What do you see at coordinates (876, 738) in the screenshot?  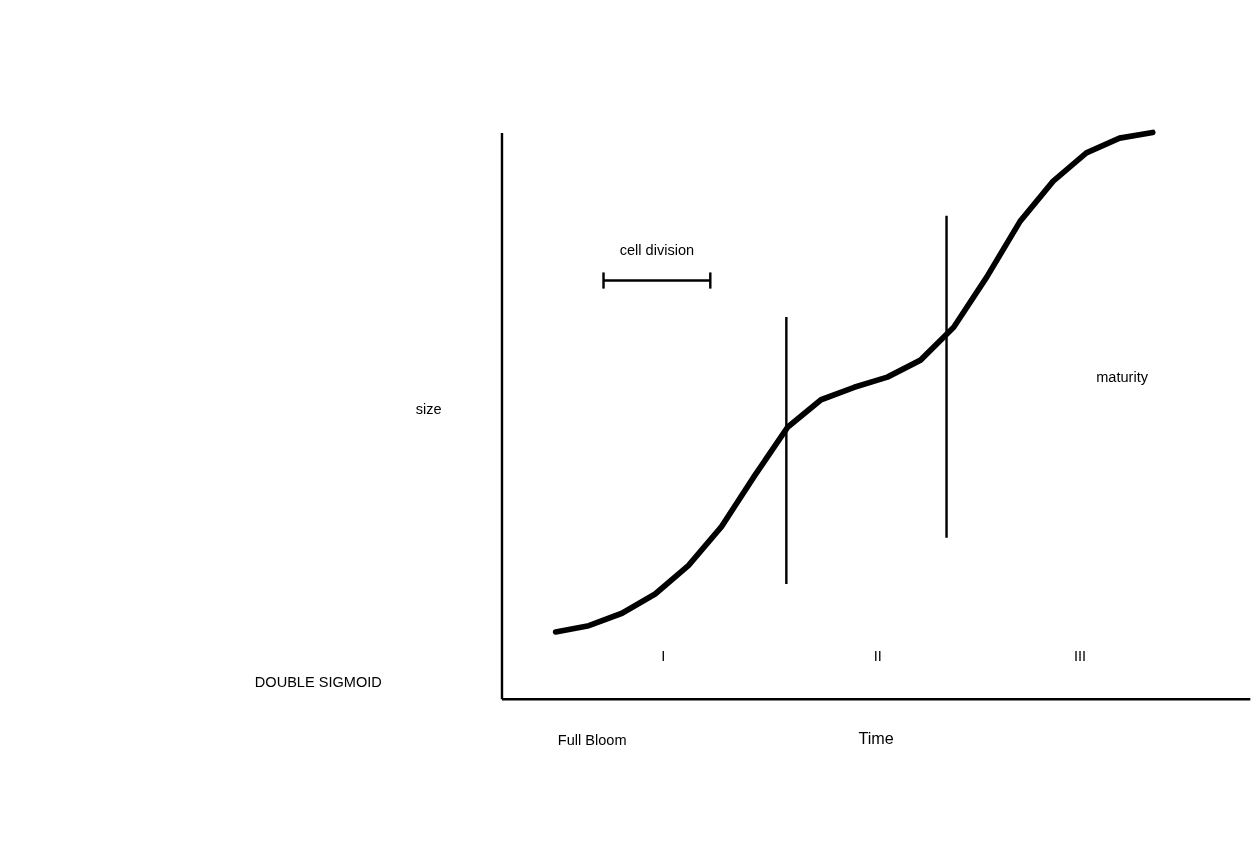 I see `x-axis-title: Time` at bounding box center [876, 738].